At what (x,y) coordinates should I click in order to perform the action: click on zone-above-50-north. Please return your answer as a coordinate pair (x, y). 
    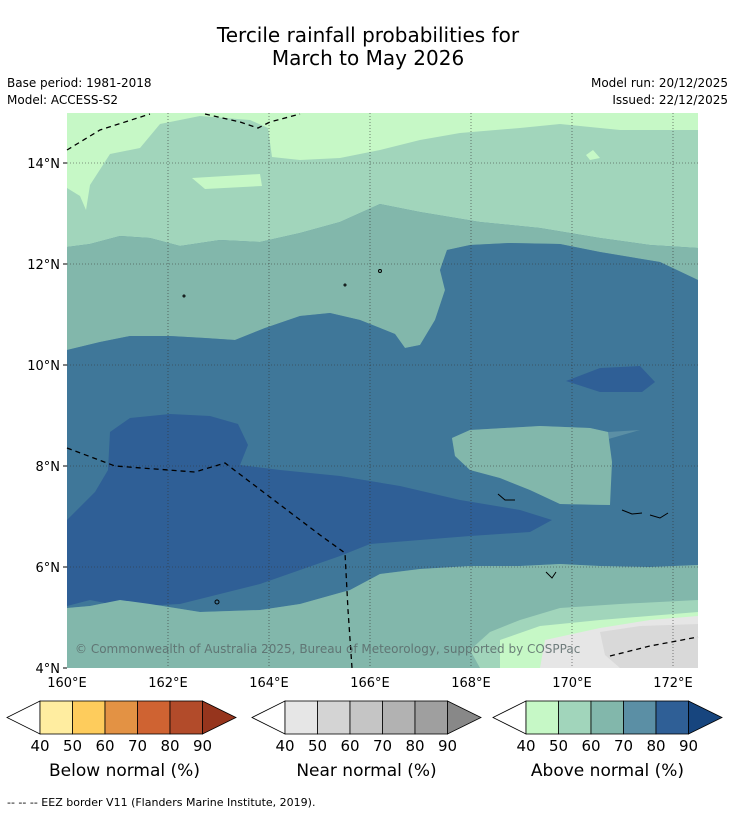
    Looking at the image, I should click on (382, 180).